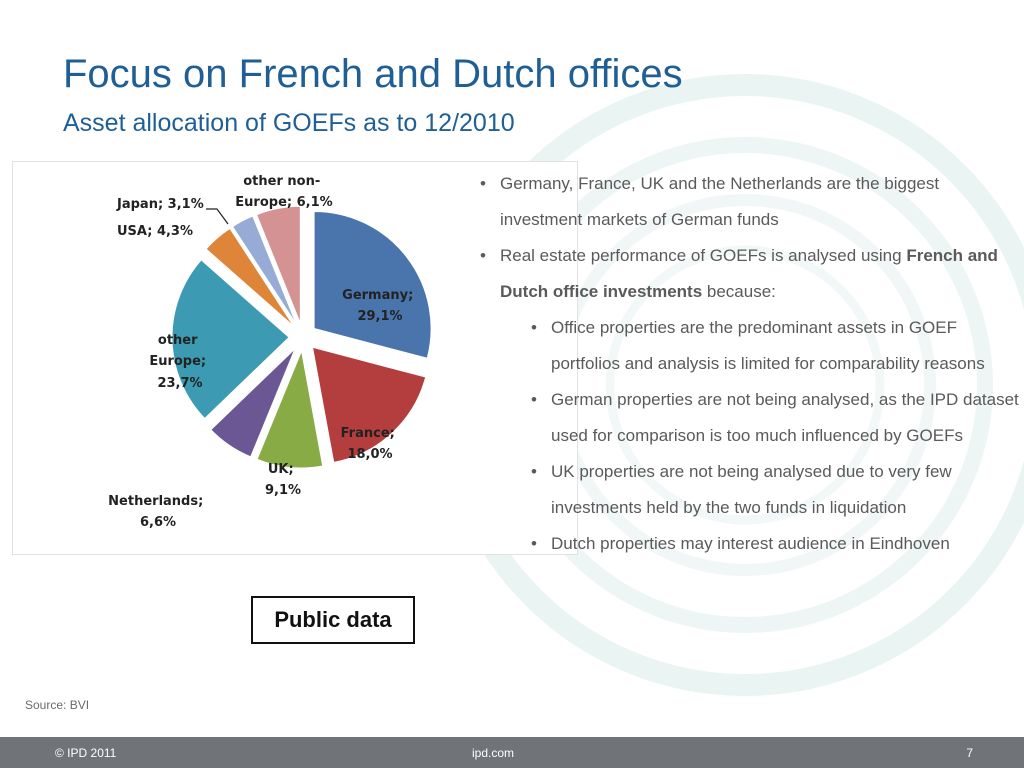 The image size is (1024, 768). Describe the element at coordinates (217, 216) in the screenshot. I see `japan-leader-line` at that location.